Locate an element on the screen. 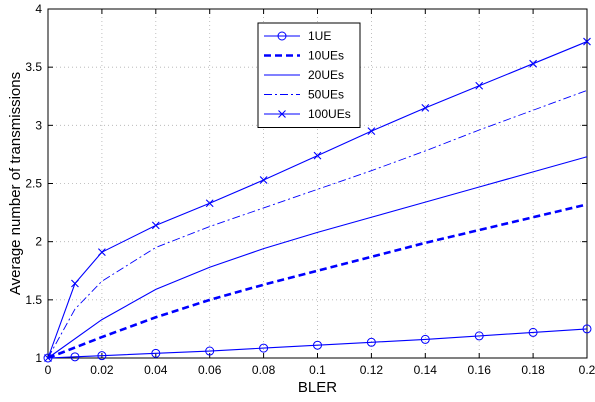 The height and width of the screenshot is (402, 595). legend-label: 20UEs is located at coordinates (326, 75).